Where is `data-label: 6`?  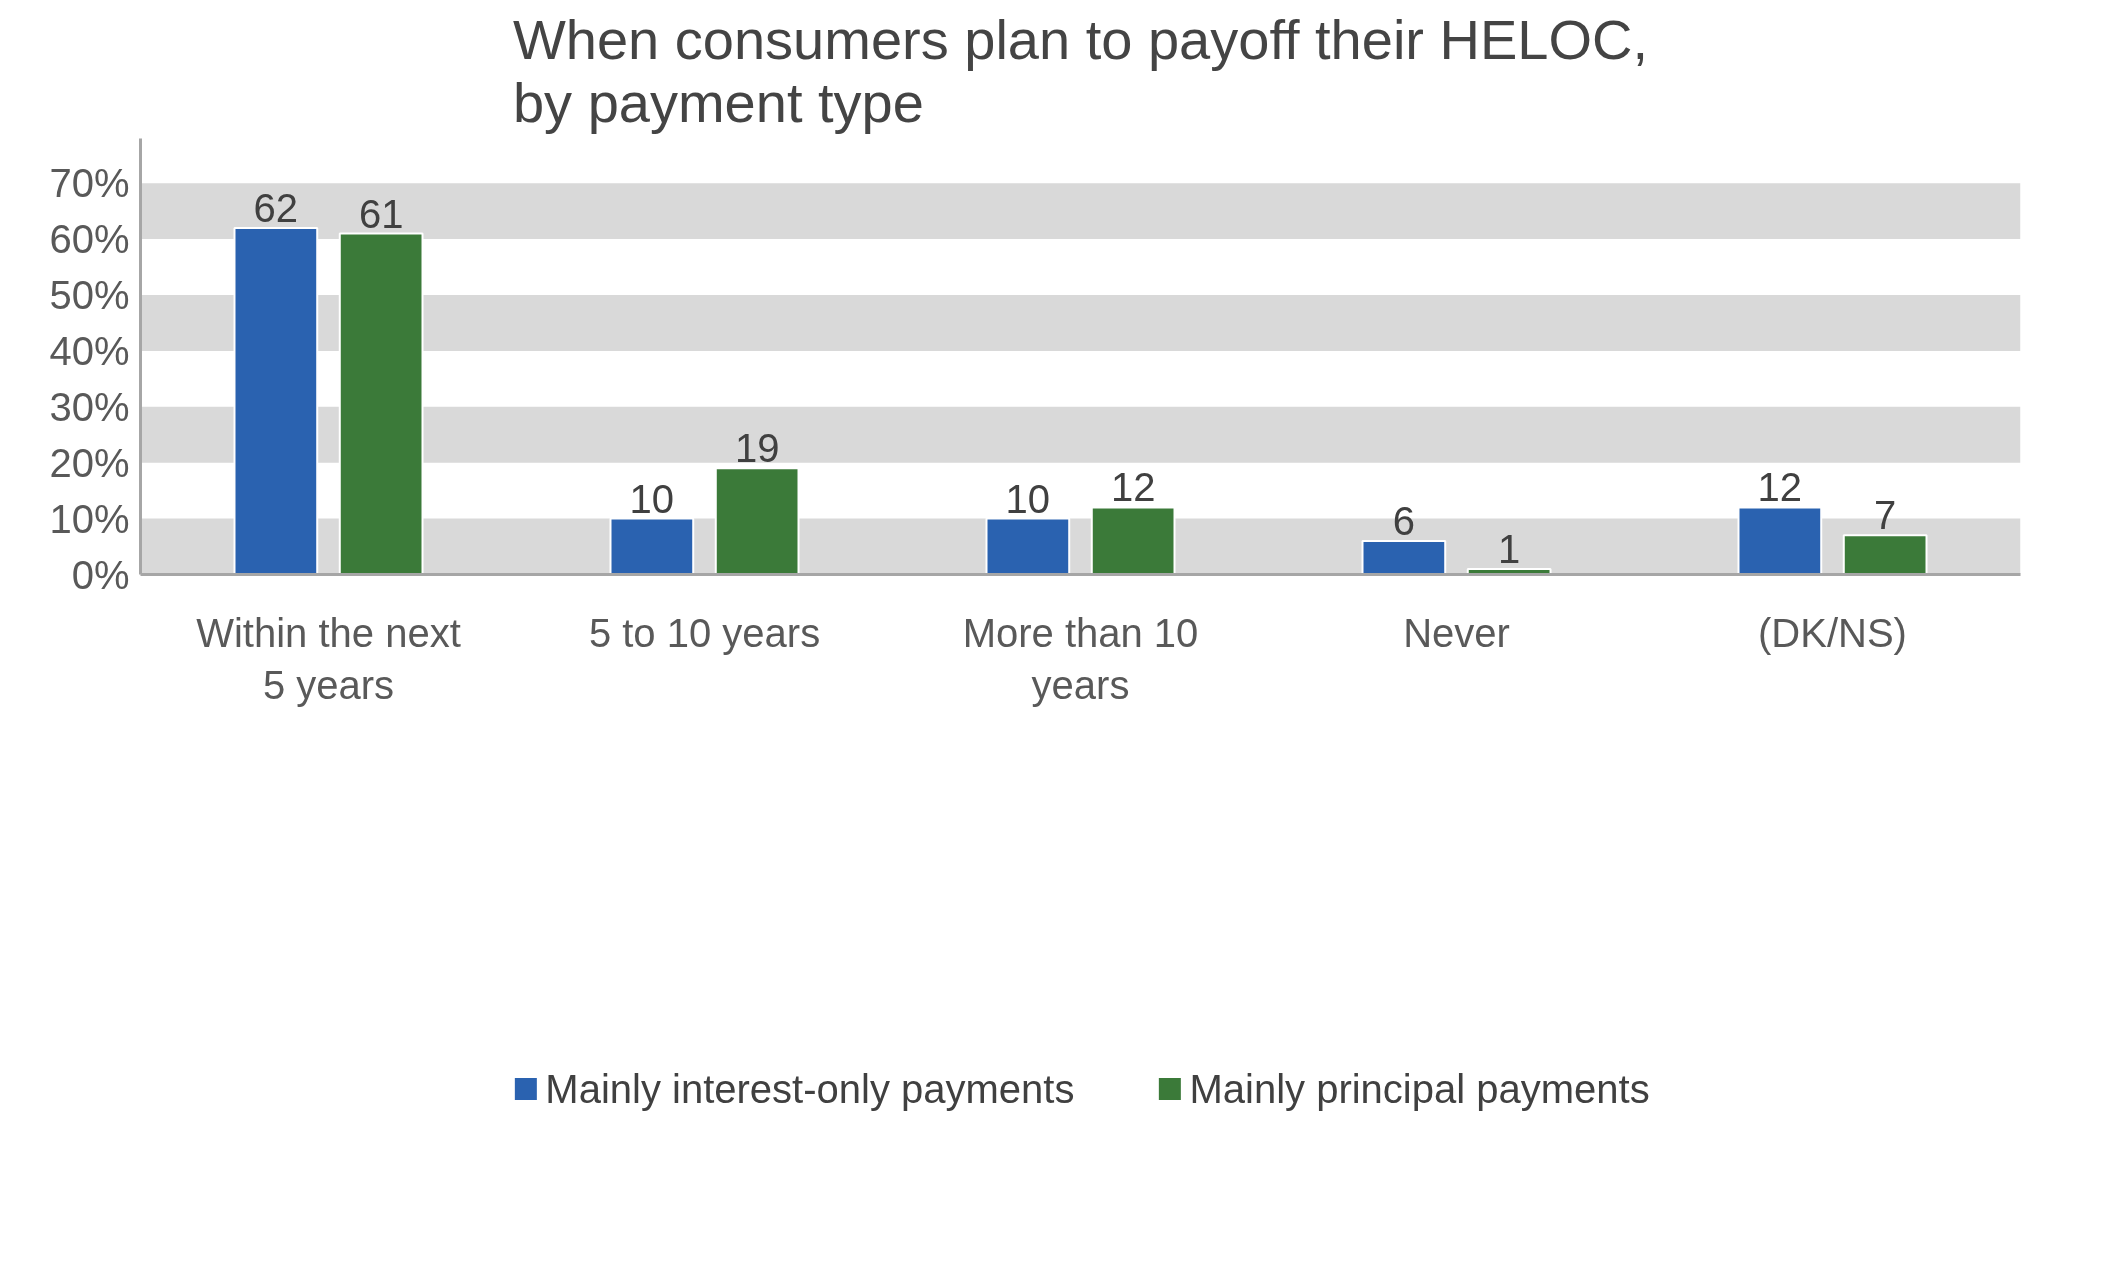 data-label: 6 is located at coordinates (1403, 520).